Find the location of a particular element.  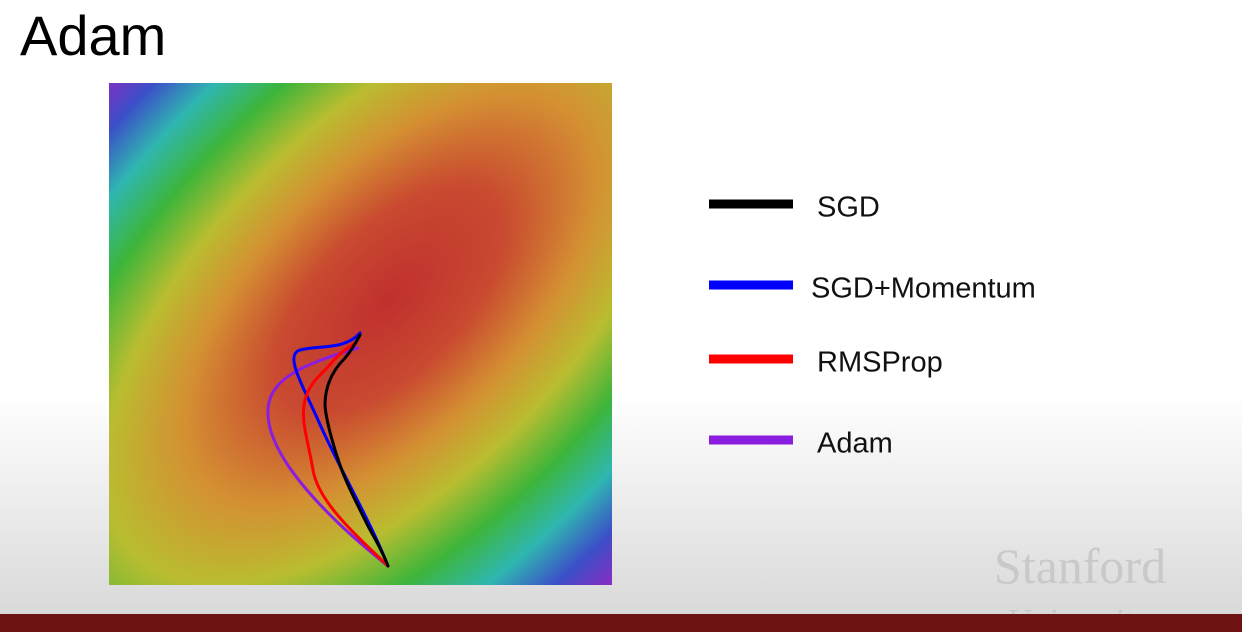

footer-bar is located at coordinates (621, 623).